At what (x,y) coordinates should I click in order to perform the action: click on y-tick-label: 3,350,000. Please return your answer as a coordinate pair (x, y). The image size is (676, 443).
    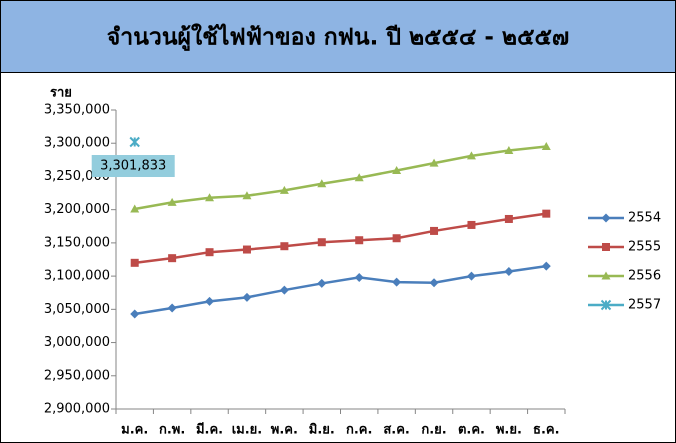
    Looking at the image, I should click on (77, 110).